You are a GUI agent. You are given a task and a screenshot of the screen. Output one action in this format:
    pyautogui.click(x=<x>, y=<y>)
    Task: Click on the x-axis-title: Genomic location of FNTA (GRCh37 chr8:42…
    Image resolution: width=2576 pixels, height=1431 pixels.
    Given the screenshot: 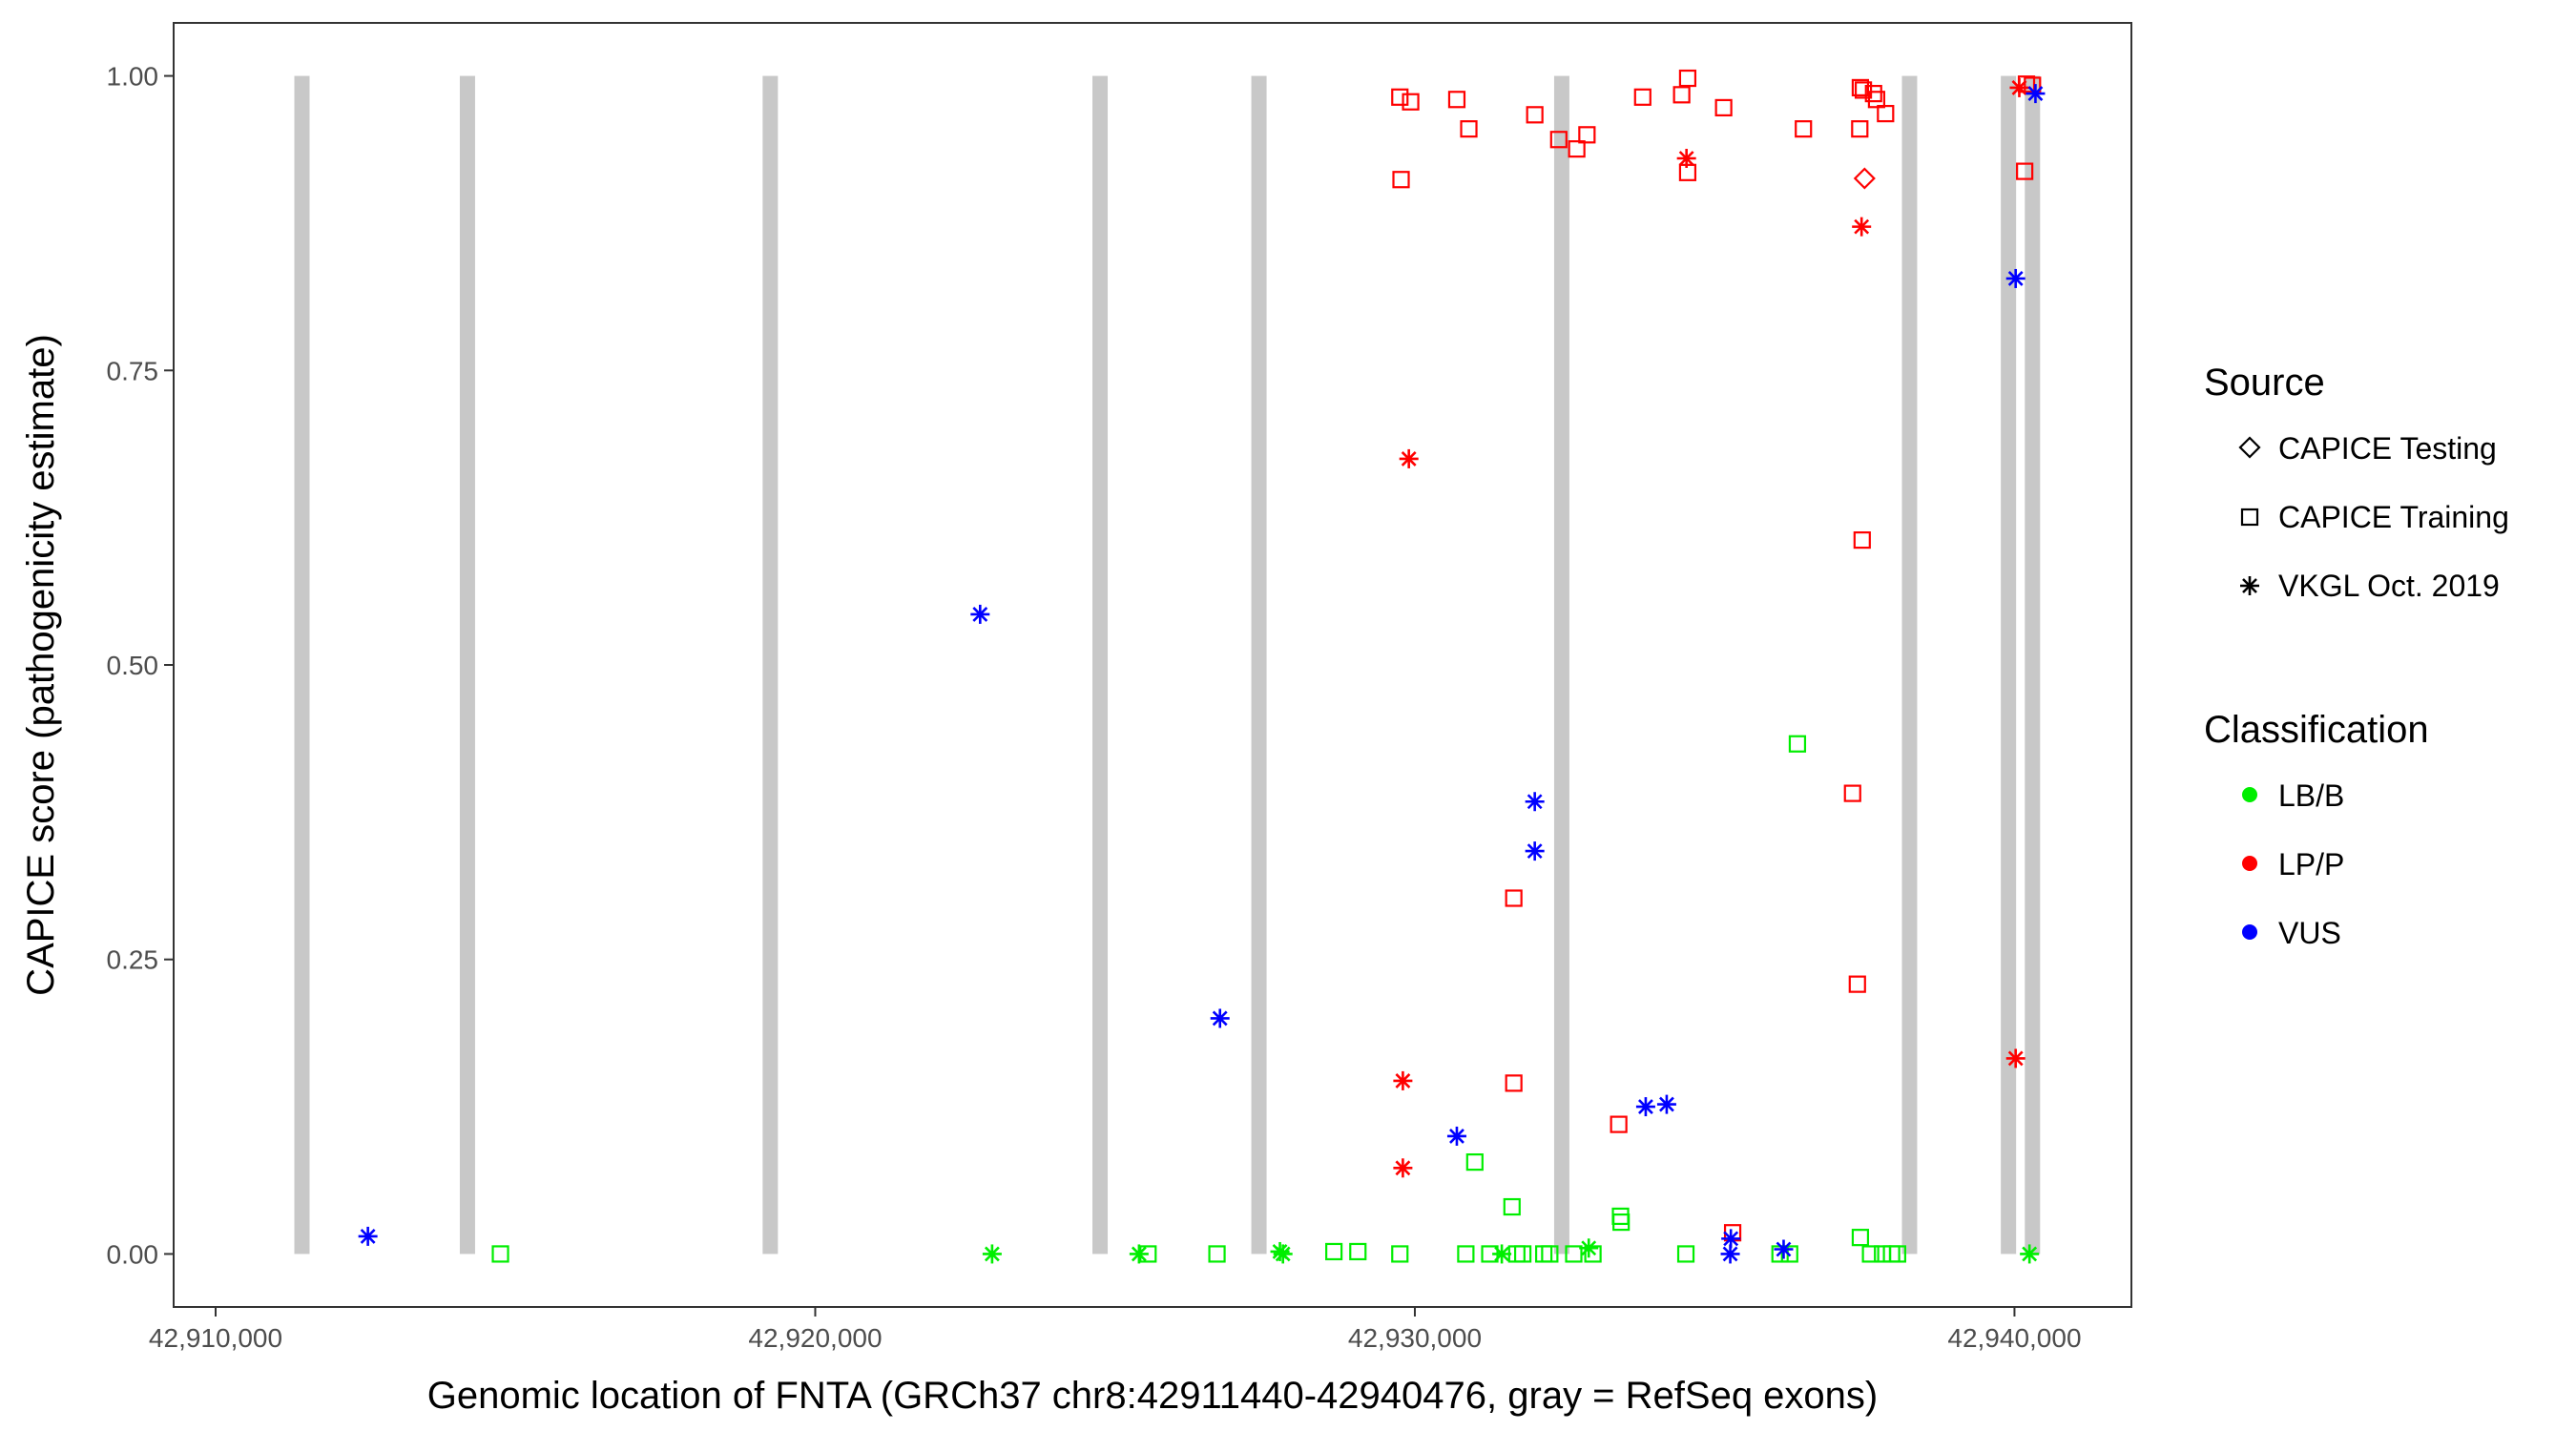 What is the action you would take?
    pyautogui.click(x=1153, y=1396)
    